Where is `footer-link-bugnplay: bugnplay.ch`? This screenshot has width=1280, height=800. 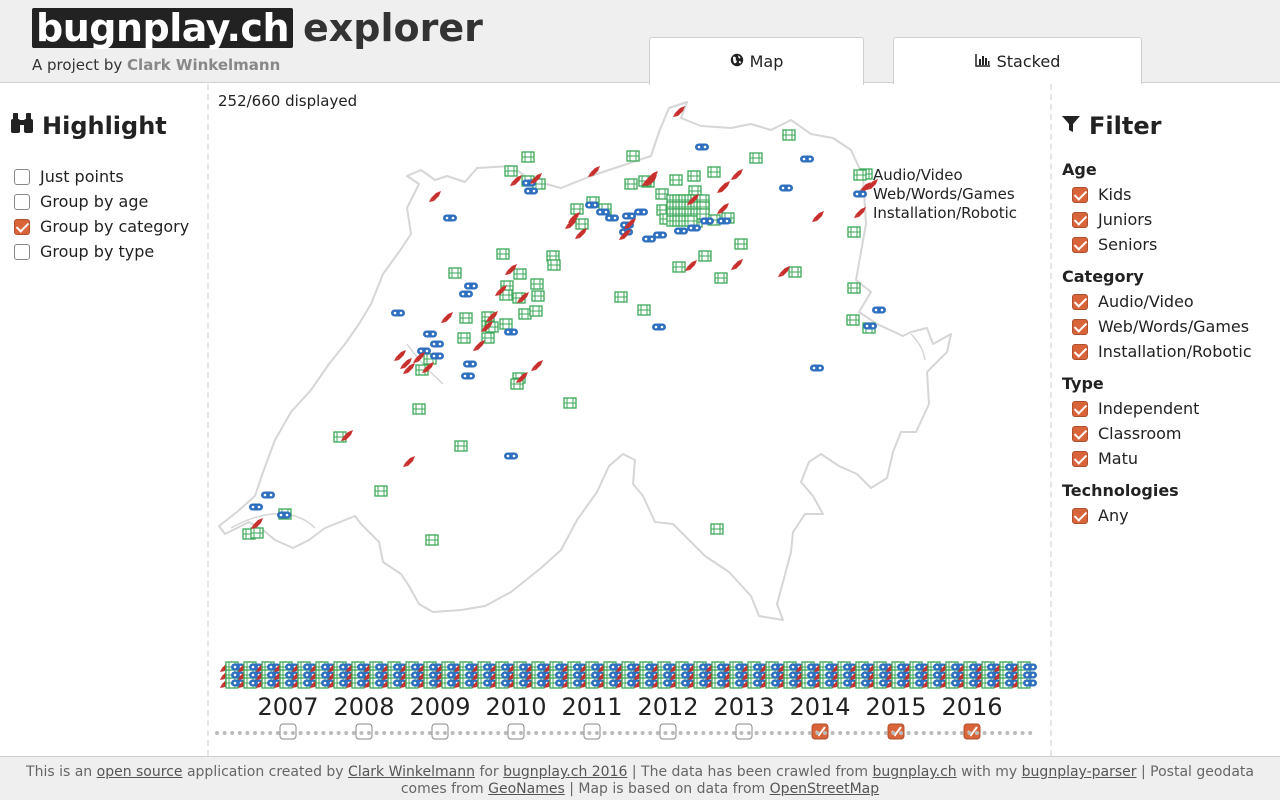 footer-link-bugnplay: bugnplay.ch is located at coordinates (914, 772).